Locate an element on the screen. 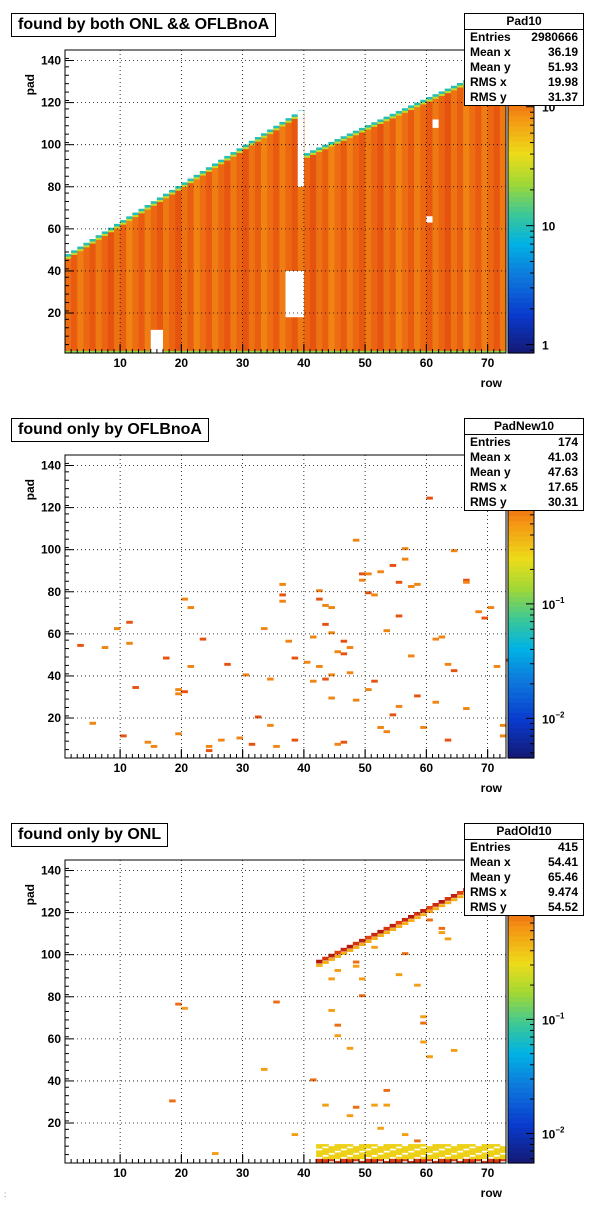 The image size is (600, 1215). empty-bin is located at coordinates (294, 294).